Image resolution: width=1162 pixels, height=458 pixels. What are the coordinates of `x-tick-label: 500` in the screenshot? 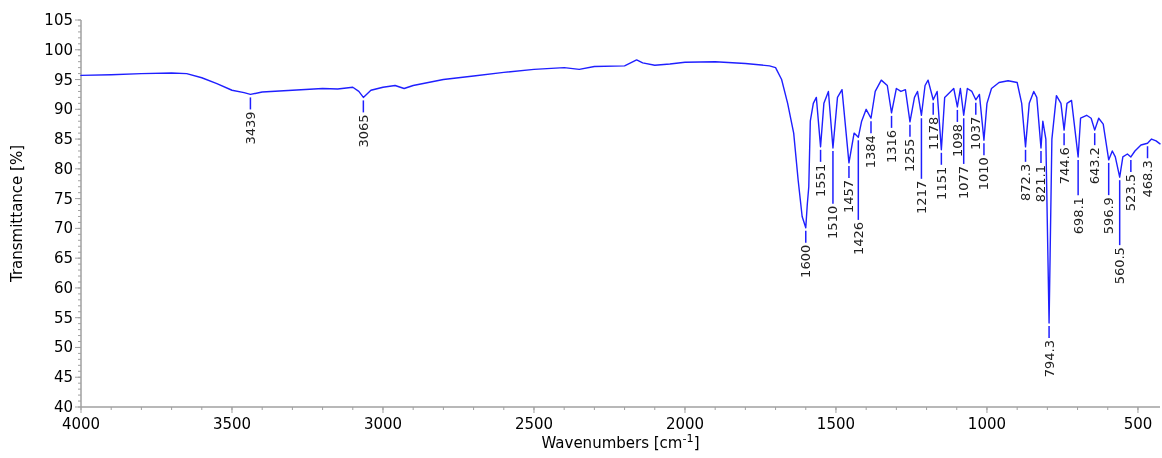 It's located at (1138, 424).